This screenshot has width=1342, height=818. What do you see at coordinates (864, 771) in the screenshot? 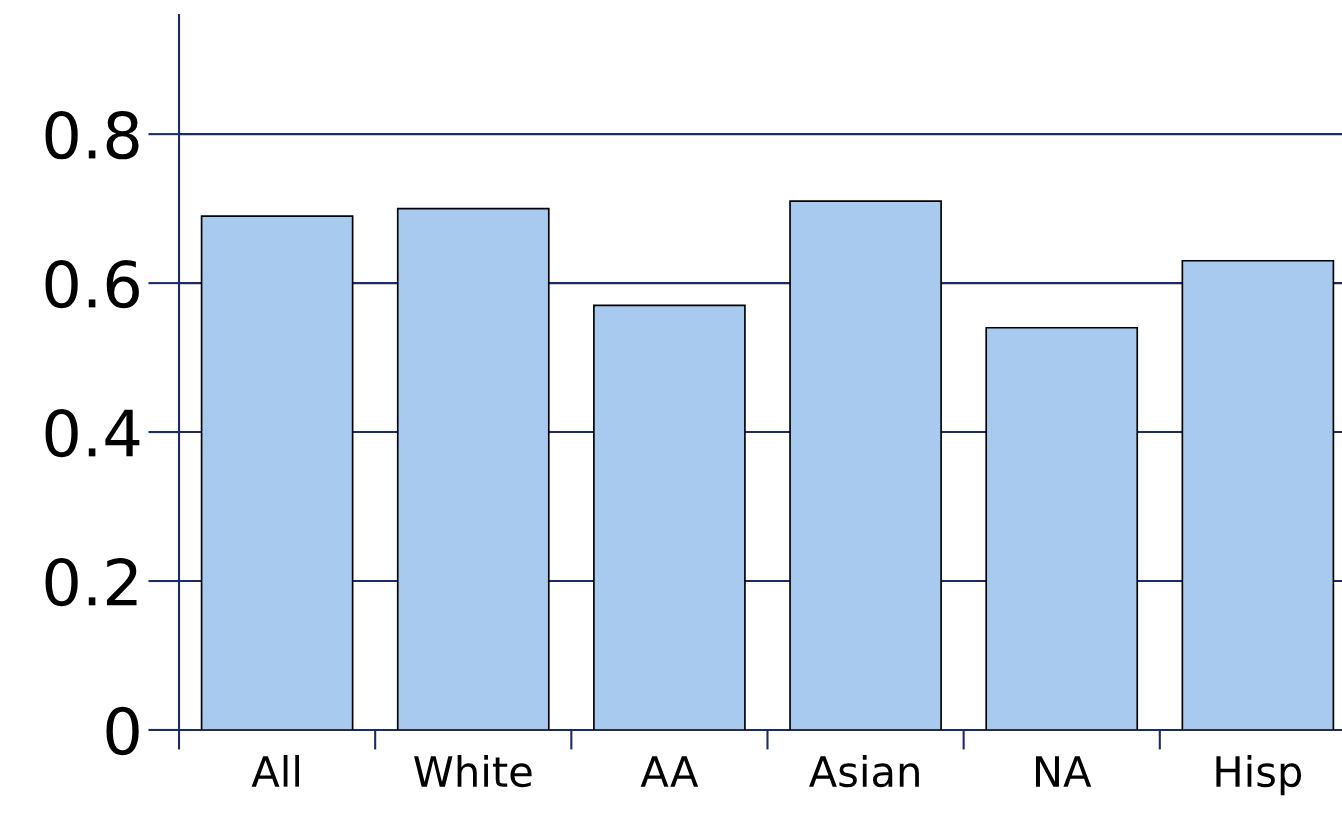
I see `x-tick-label: Asian` at bounding box center [864, 771].